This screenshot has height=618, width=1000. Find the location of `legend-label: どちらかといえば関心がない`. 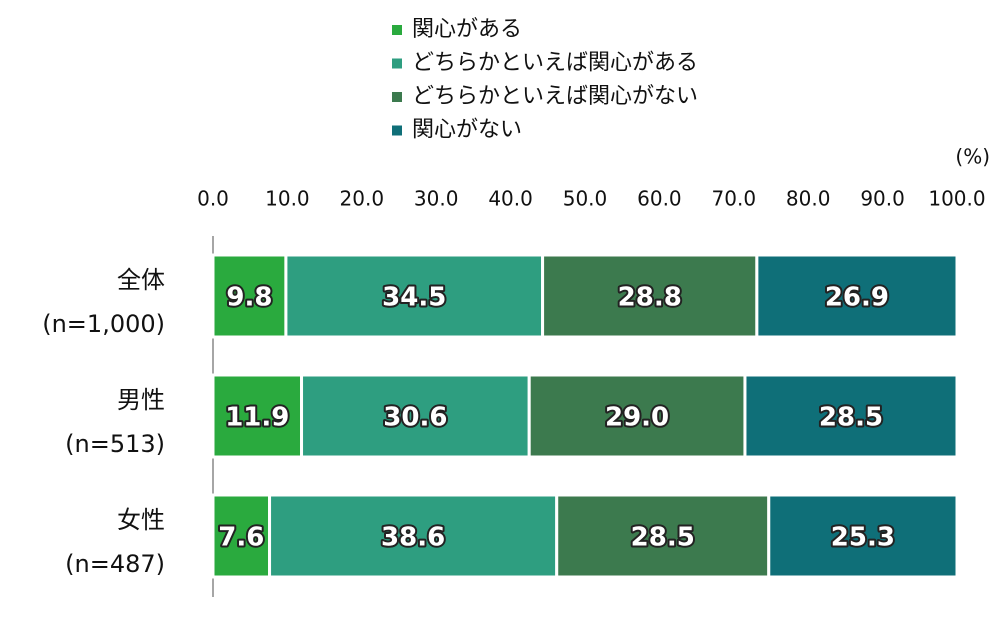

legend-label: どちらかといえば関心がない is located at coordinates (555, 96).